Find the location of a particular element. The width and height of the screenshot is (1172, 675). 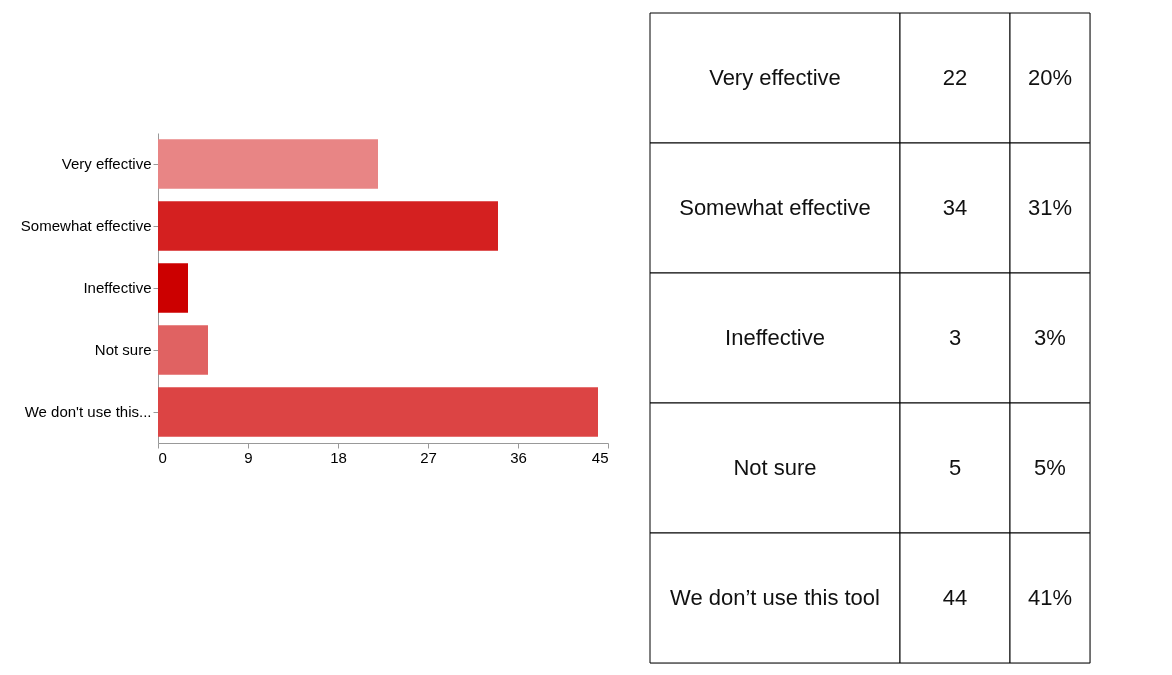

text: 5 is located at coordinates (955, 467).